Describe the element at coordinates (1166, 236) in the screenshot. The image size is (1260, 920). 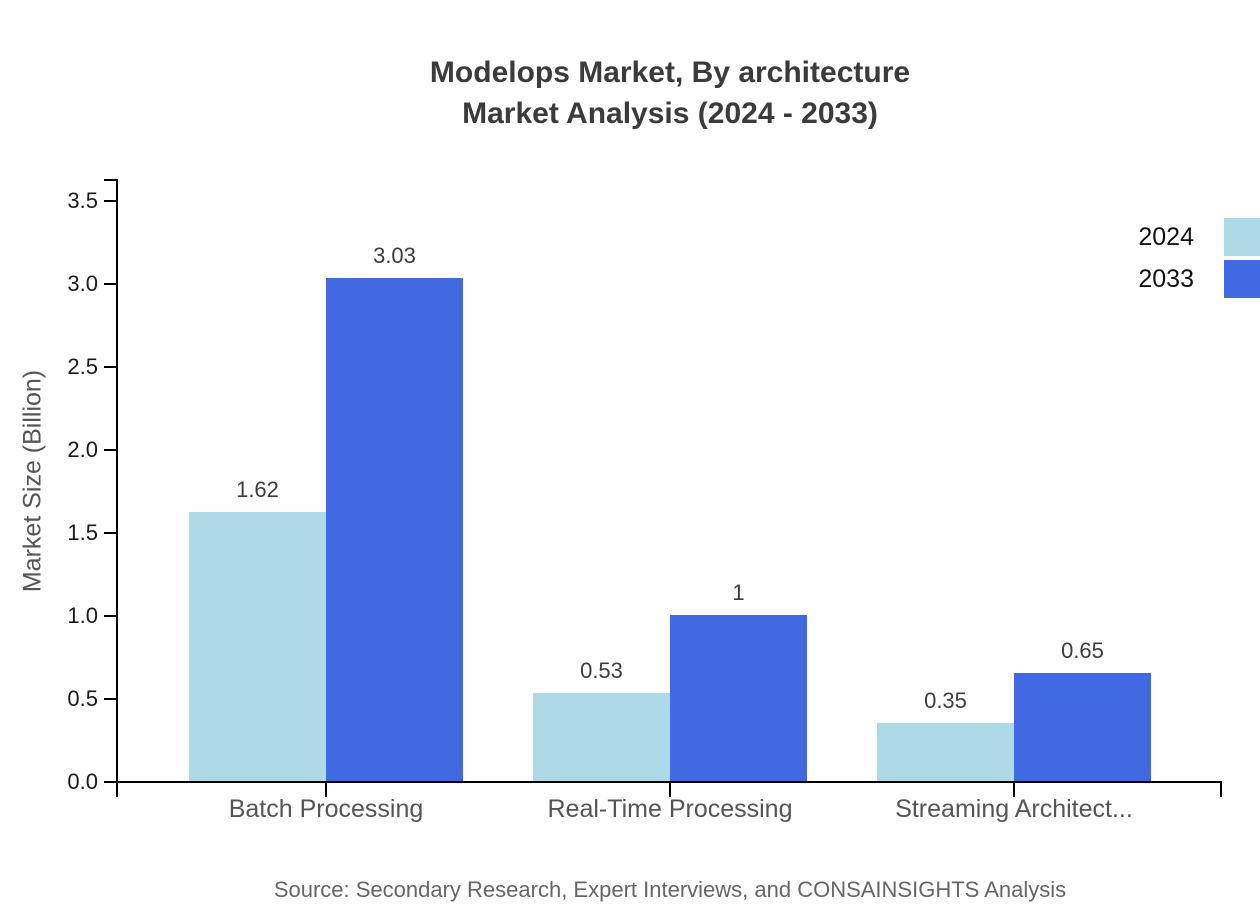
I see `legend-label: 2024` at that location.